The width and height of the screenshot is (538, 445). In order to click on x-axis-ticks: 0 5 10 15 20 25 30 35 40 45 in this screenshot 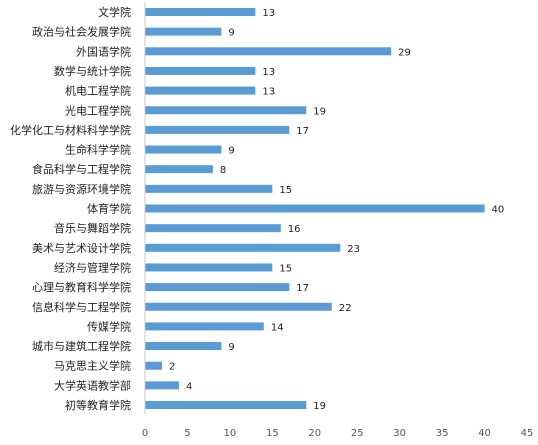, I will do `click(338, 433)`.